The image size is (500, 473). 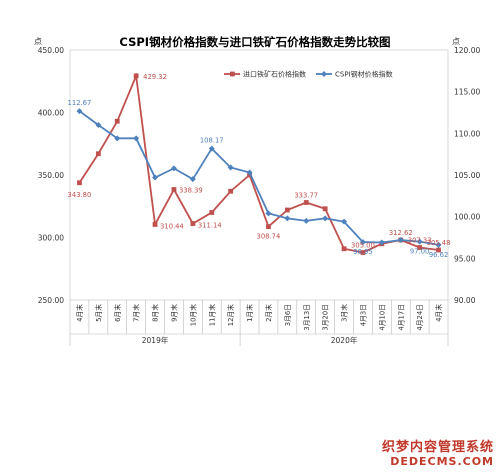 What do you see at coordinates (191, 191) in the screenshot?
I see `data-label: 338.39` at bounding box center [191, 191].